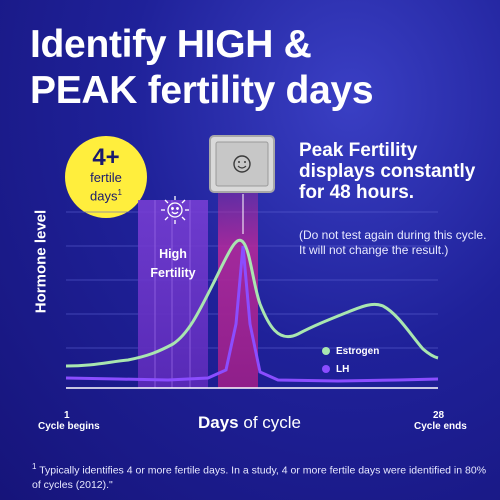 This screenshot has width=500, height=500. I want to click on test-display, so click(242, 164).